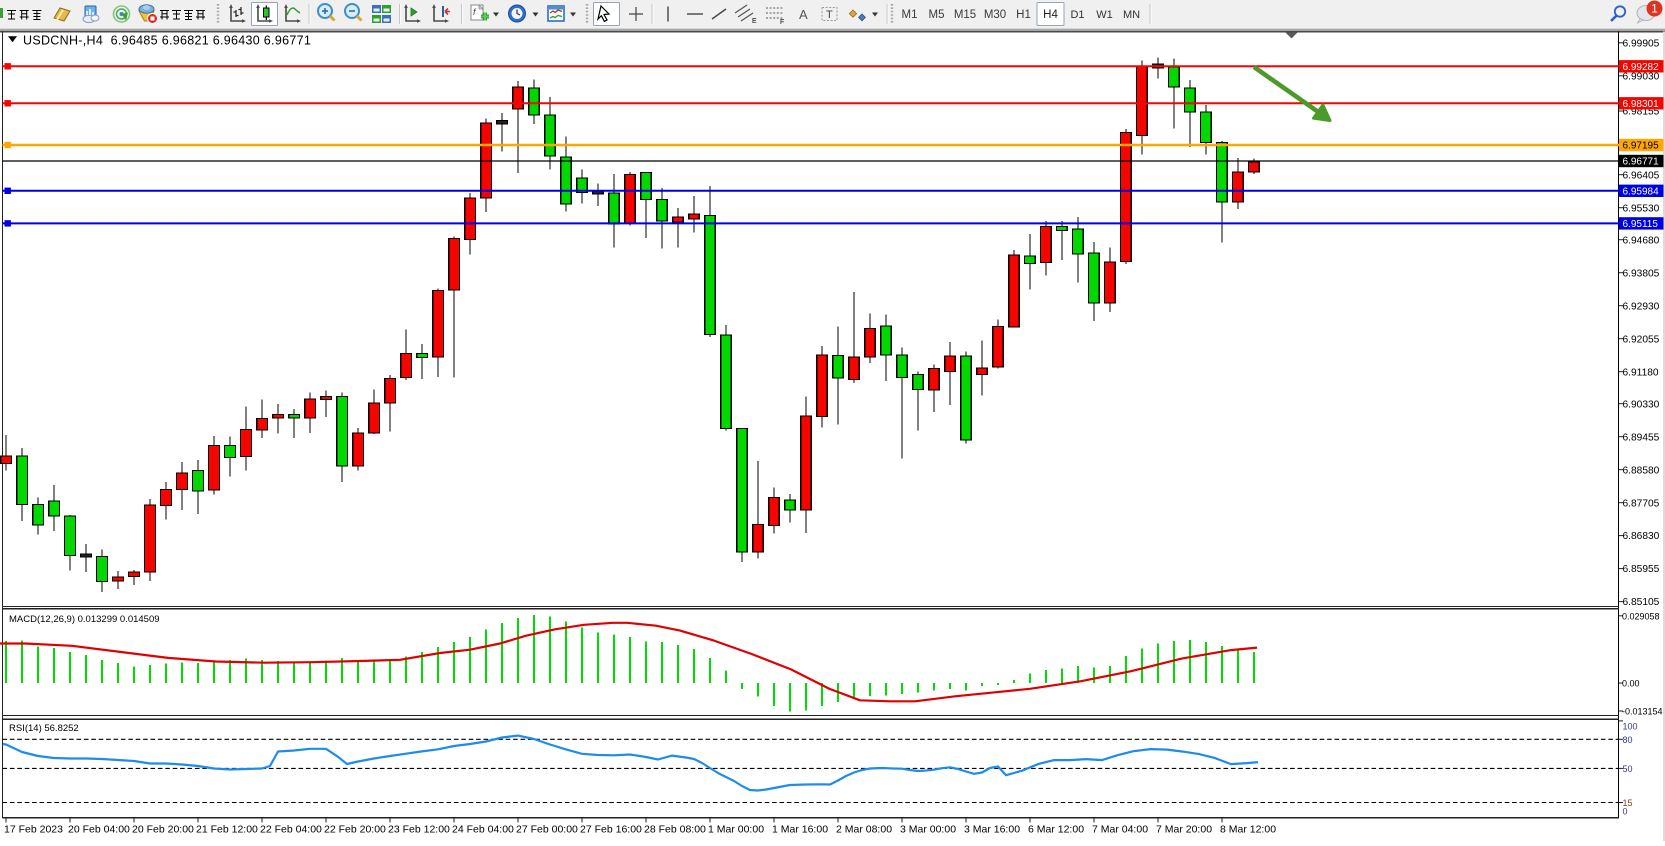 Image resolution: width=1665 pixels, height=846 pixels. What do you see at coordinates (992, 830) in the screenshot?
I see `svg-text: 3 Mar 16:00` at bounding box center [992, 830].